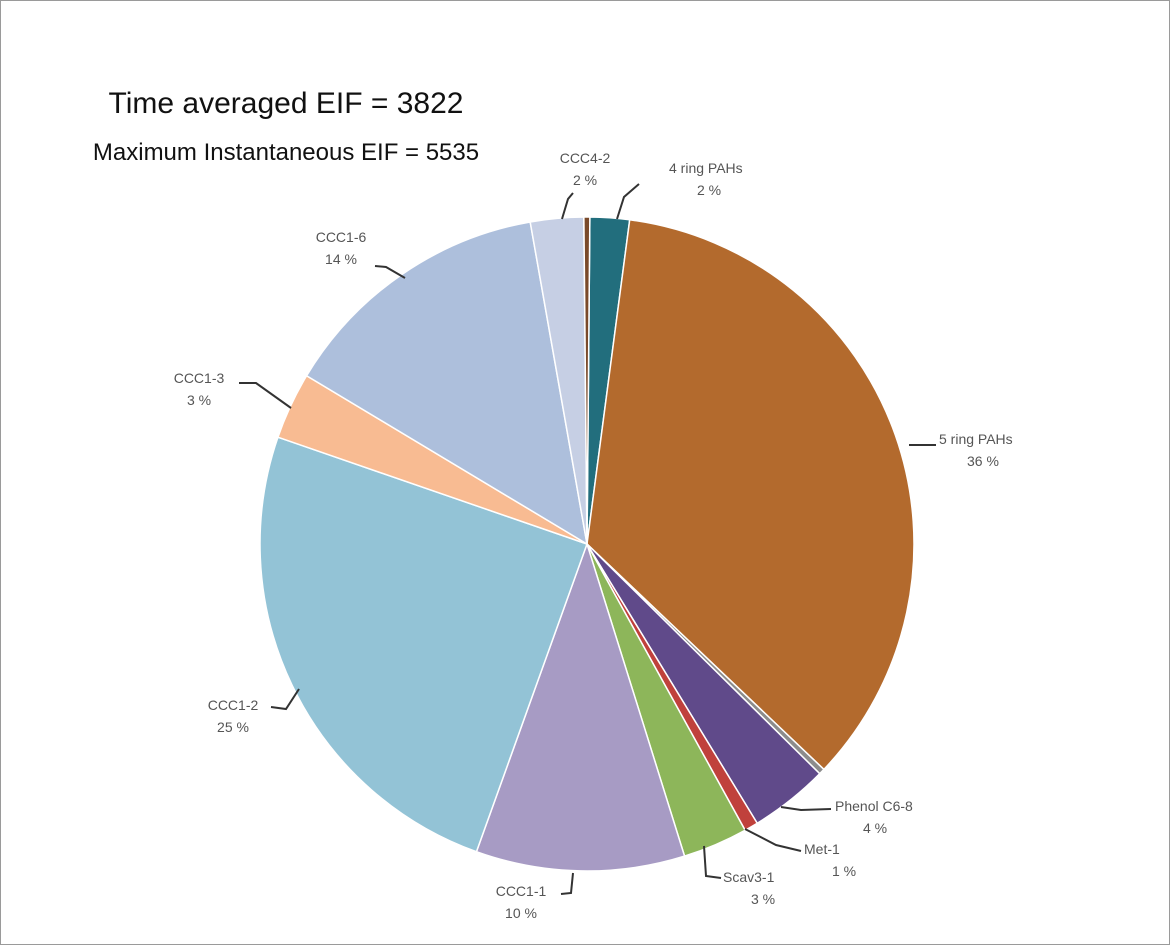  Describe the element at coordinates (822, 849) in the screenshot. I see `slice-label-met-1: Met-1` at that location.